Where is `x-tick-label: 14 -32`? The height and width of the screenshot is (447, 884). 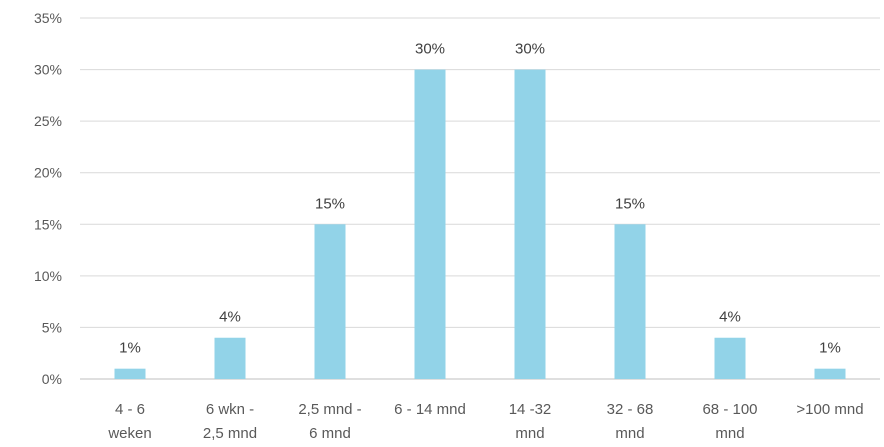 x-tick-label: 14 -32 is located at coordinates (530, 409).